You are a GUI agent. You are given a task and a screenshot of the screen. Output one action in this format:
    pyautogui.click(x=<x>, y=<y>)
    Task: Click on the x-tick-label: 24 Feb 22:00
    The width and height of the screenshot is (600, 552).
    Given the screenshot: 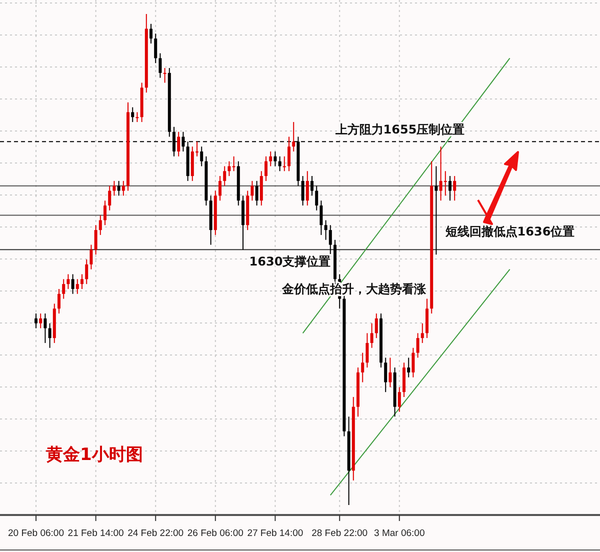 What is the action you would take?
    pyautogui.click(x=156, y=533)
    